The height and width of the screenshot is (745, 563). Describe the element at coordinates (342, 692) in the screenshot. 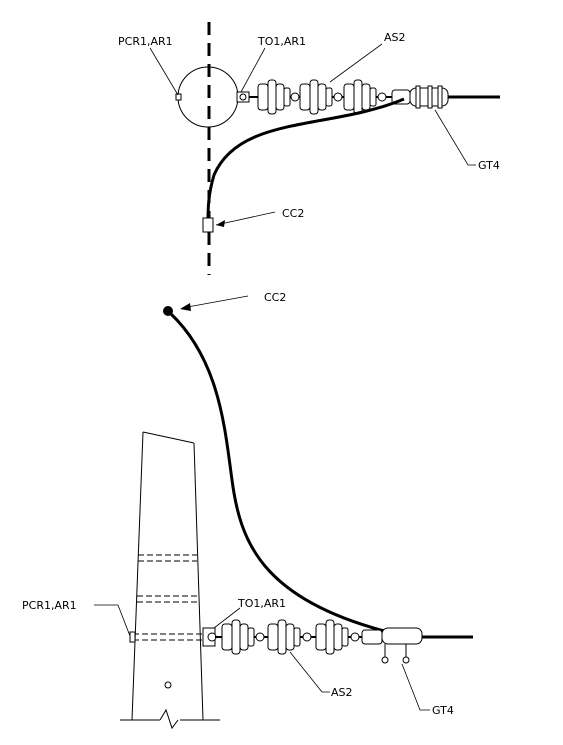

I see `bottom-as-label: AS2` at that location.